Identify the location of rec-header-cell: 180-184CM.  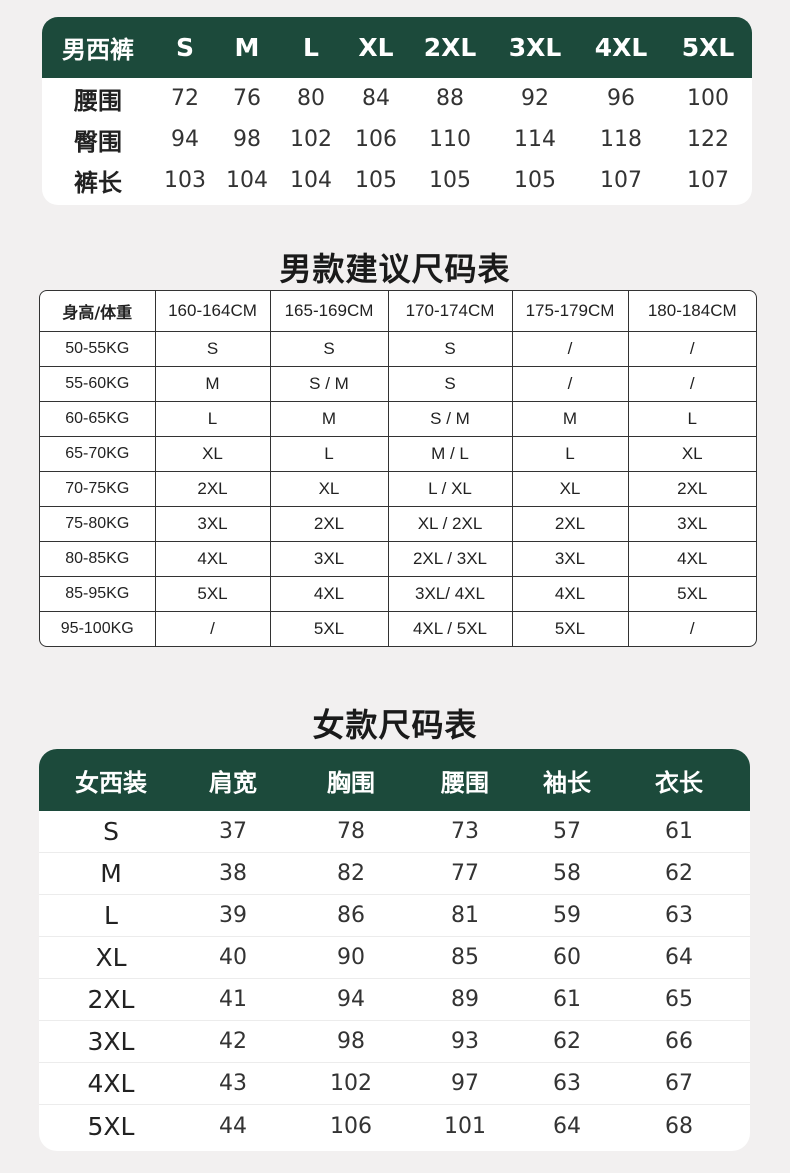
(692, 312).